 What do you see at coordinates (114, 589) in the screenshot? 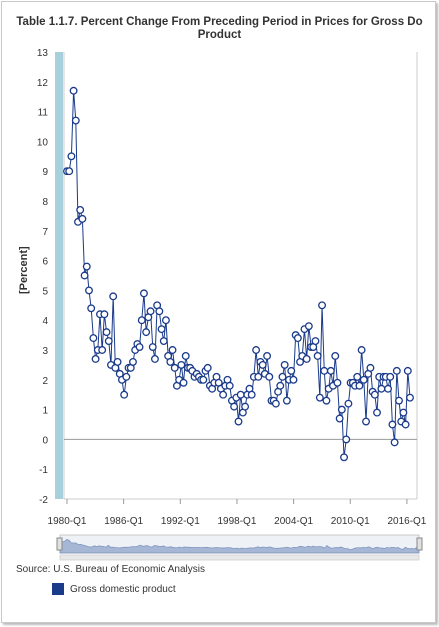
I see `legend: Gross domestic product` at bounding box center [114, 589].